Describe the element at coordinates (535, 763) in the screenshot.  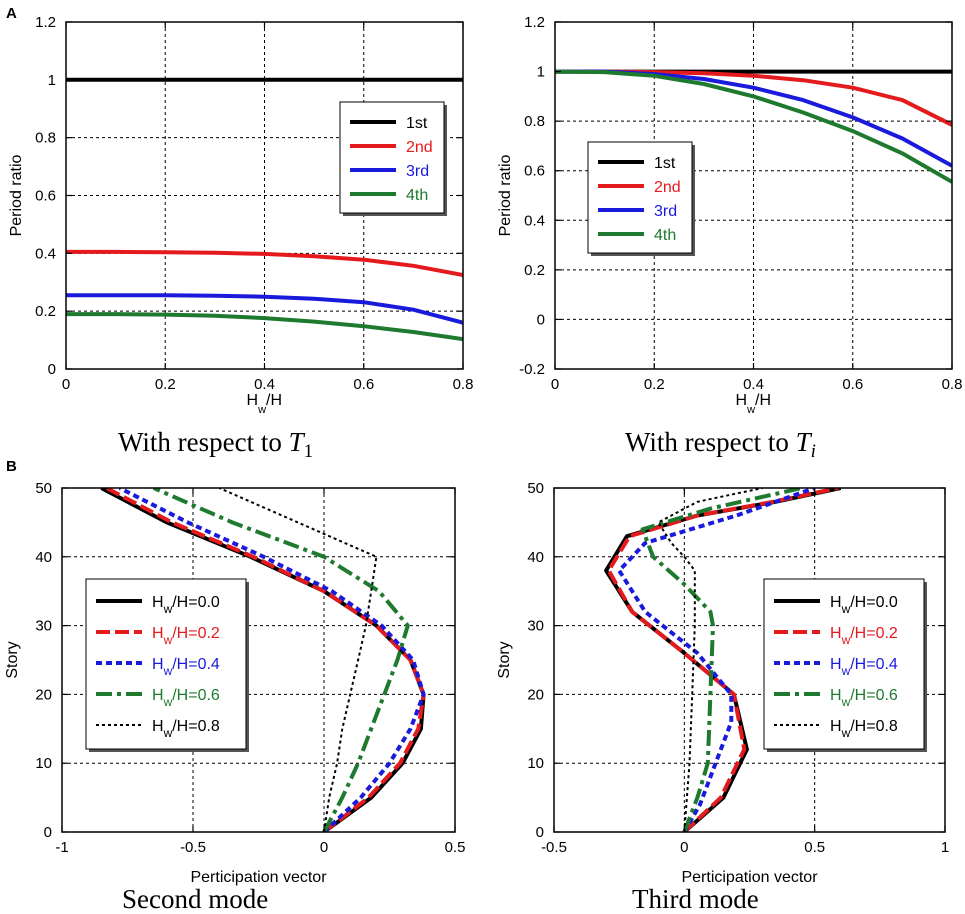
I see `y-tick-label: 10` at that location.